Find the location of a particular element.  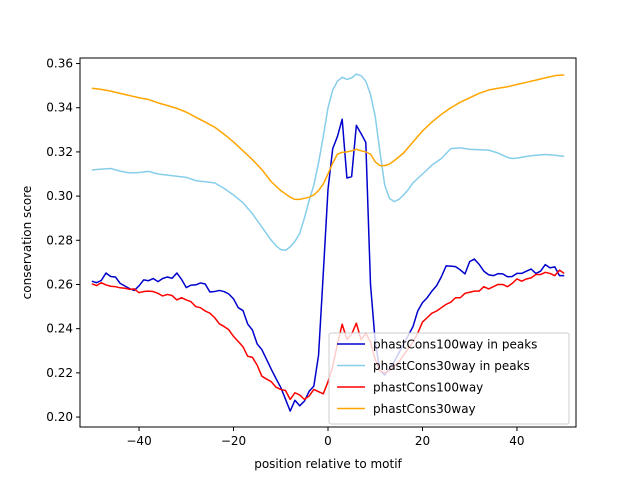

legend-label-0: phastCons100way in peaks is located at coordinates (455, 345).